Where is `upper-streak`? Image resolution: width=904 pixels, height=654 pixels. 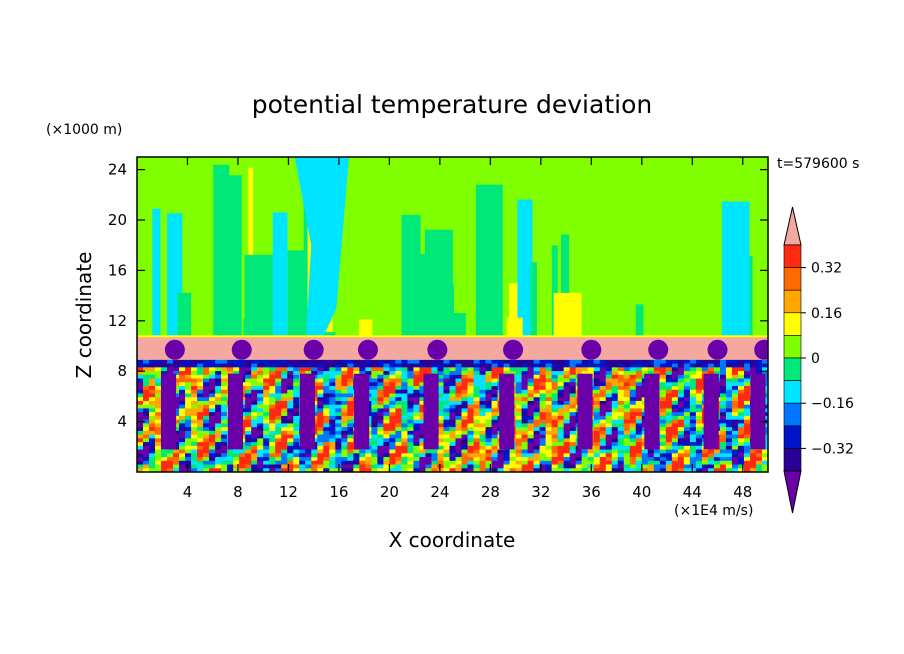
upper-streak is located at coordinates (554, 290).